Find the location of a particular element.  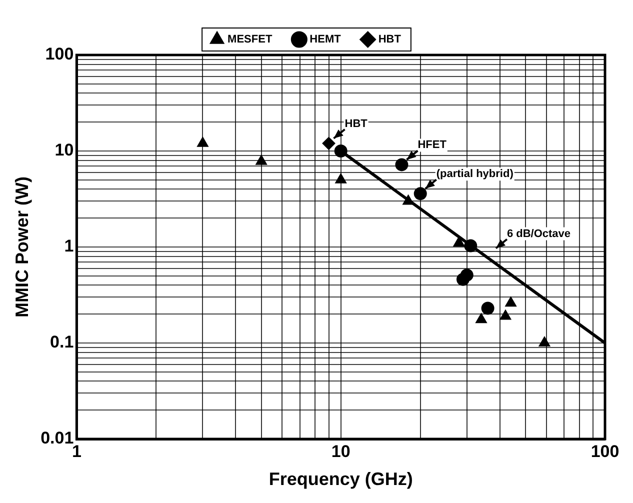

x-axis-title: Frequency (GHz) is located at coordinates (340, 479).